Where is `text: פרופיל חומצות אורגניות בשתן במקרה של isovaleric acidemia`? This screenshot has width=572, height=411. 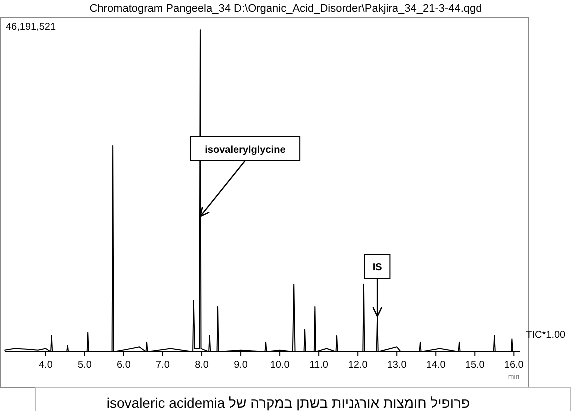
text: פרופיל חומצות אורגניות בשתן במקרה של isovaleric acidemia is located at coordinates (288, 403).